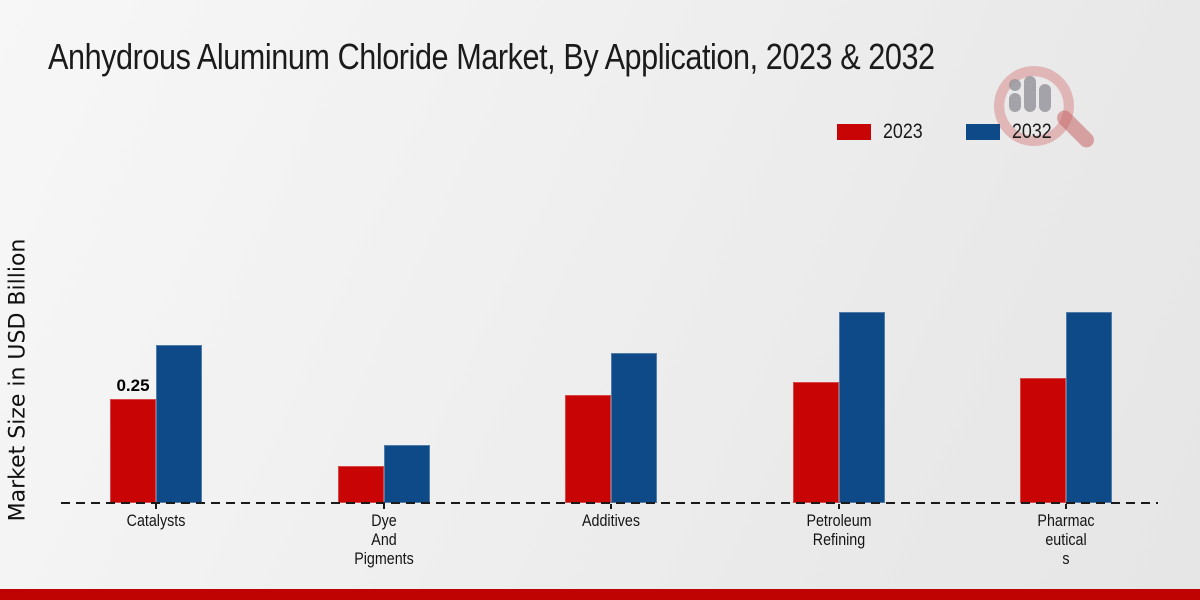 The height and width of the screenshot is (600, 1200). Describe the element at coordinates (903, 131) in the screenshot. I see `legend-label: 2023` at that location.